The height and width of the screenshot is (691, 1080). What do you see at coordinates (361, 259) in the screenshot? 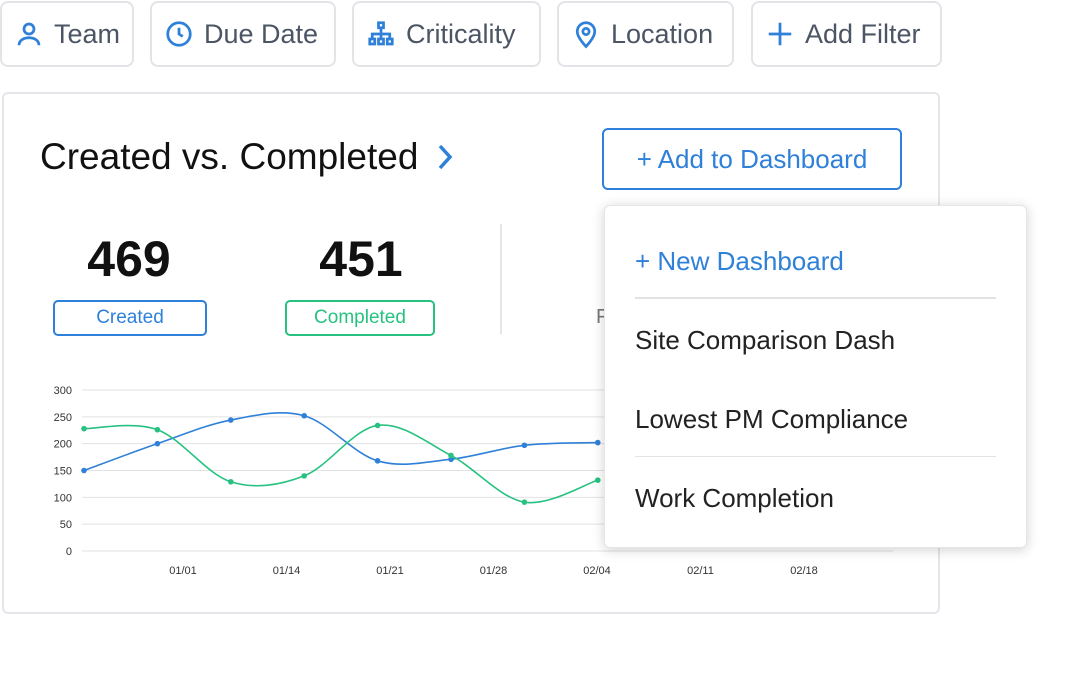
I see `completed-count: 451` at bounding box center [361, 259].